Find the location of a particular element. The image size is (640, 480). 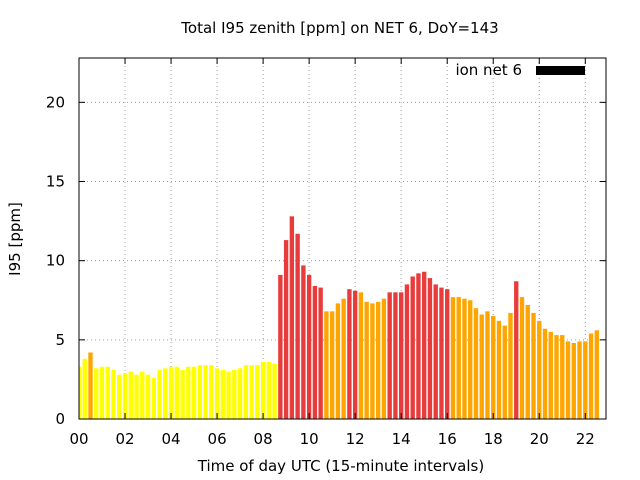

y-tick-label: 10 is located at coordinates (55, 261).